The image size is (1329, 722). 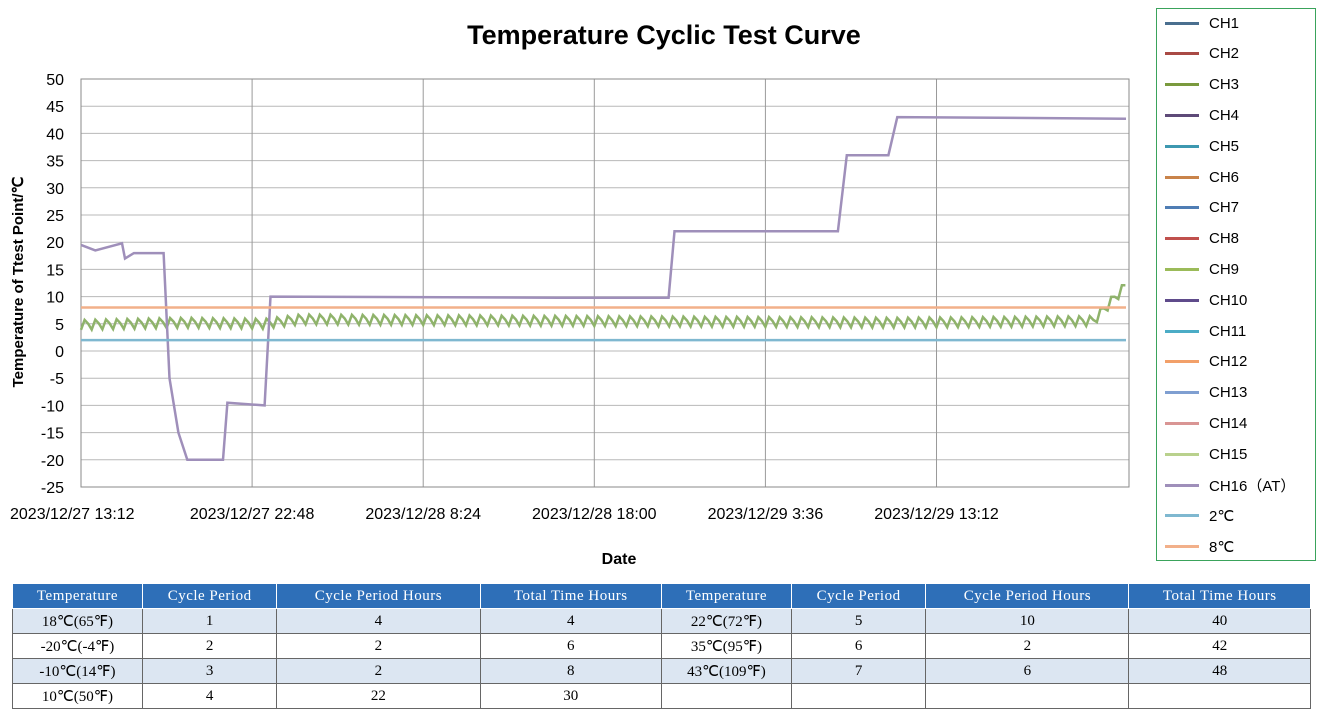 What do you see at coordinates (1199, 547) in the screenshot?
I see `legend-item: 8℃` at bounding box center [1199, 547].